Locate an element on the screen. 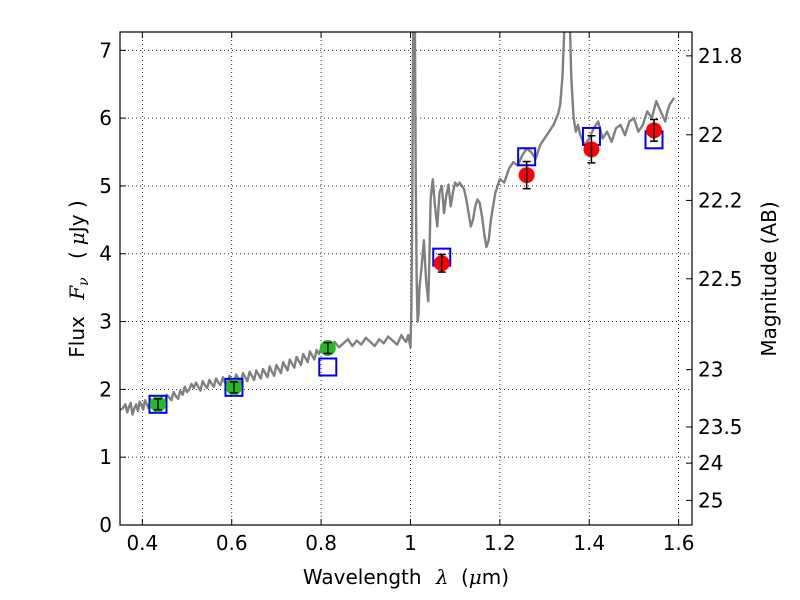 This screenshot has width=800, height=600. y-tick-label: 1 is located at coordinates (105, 457).